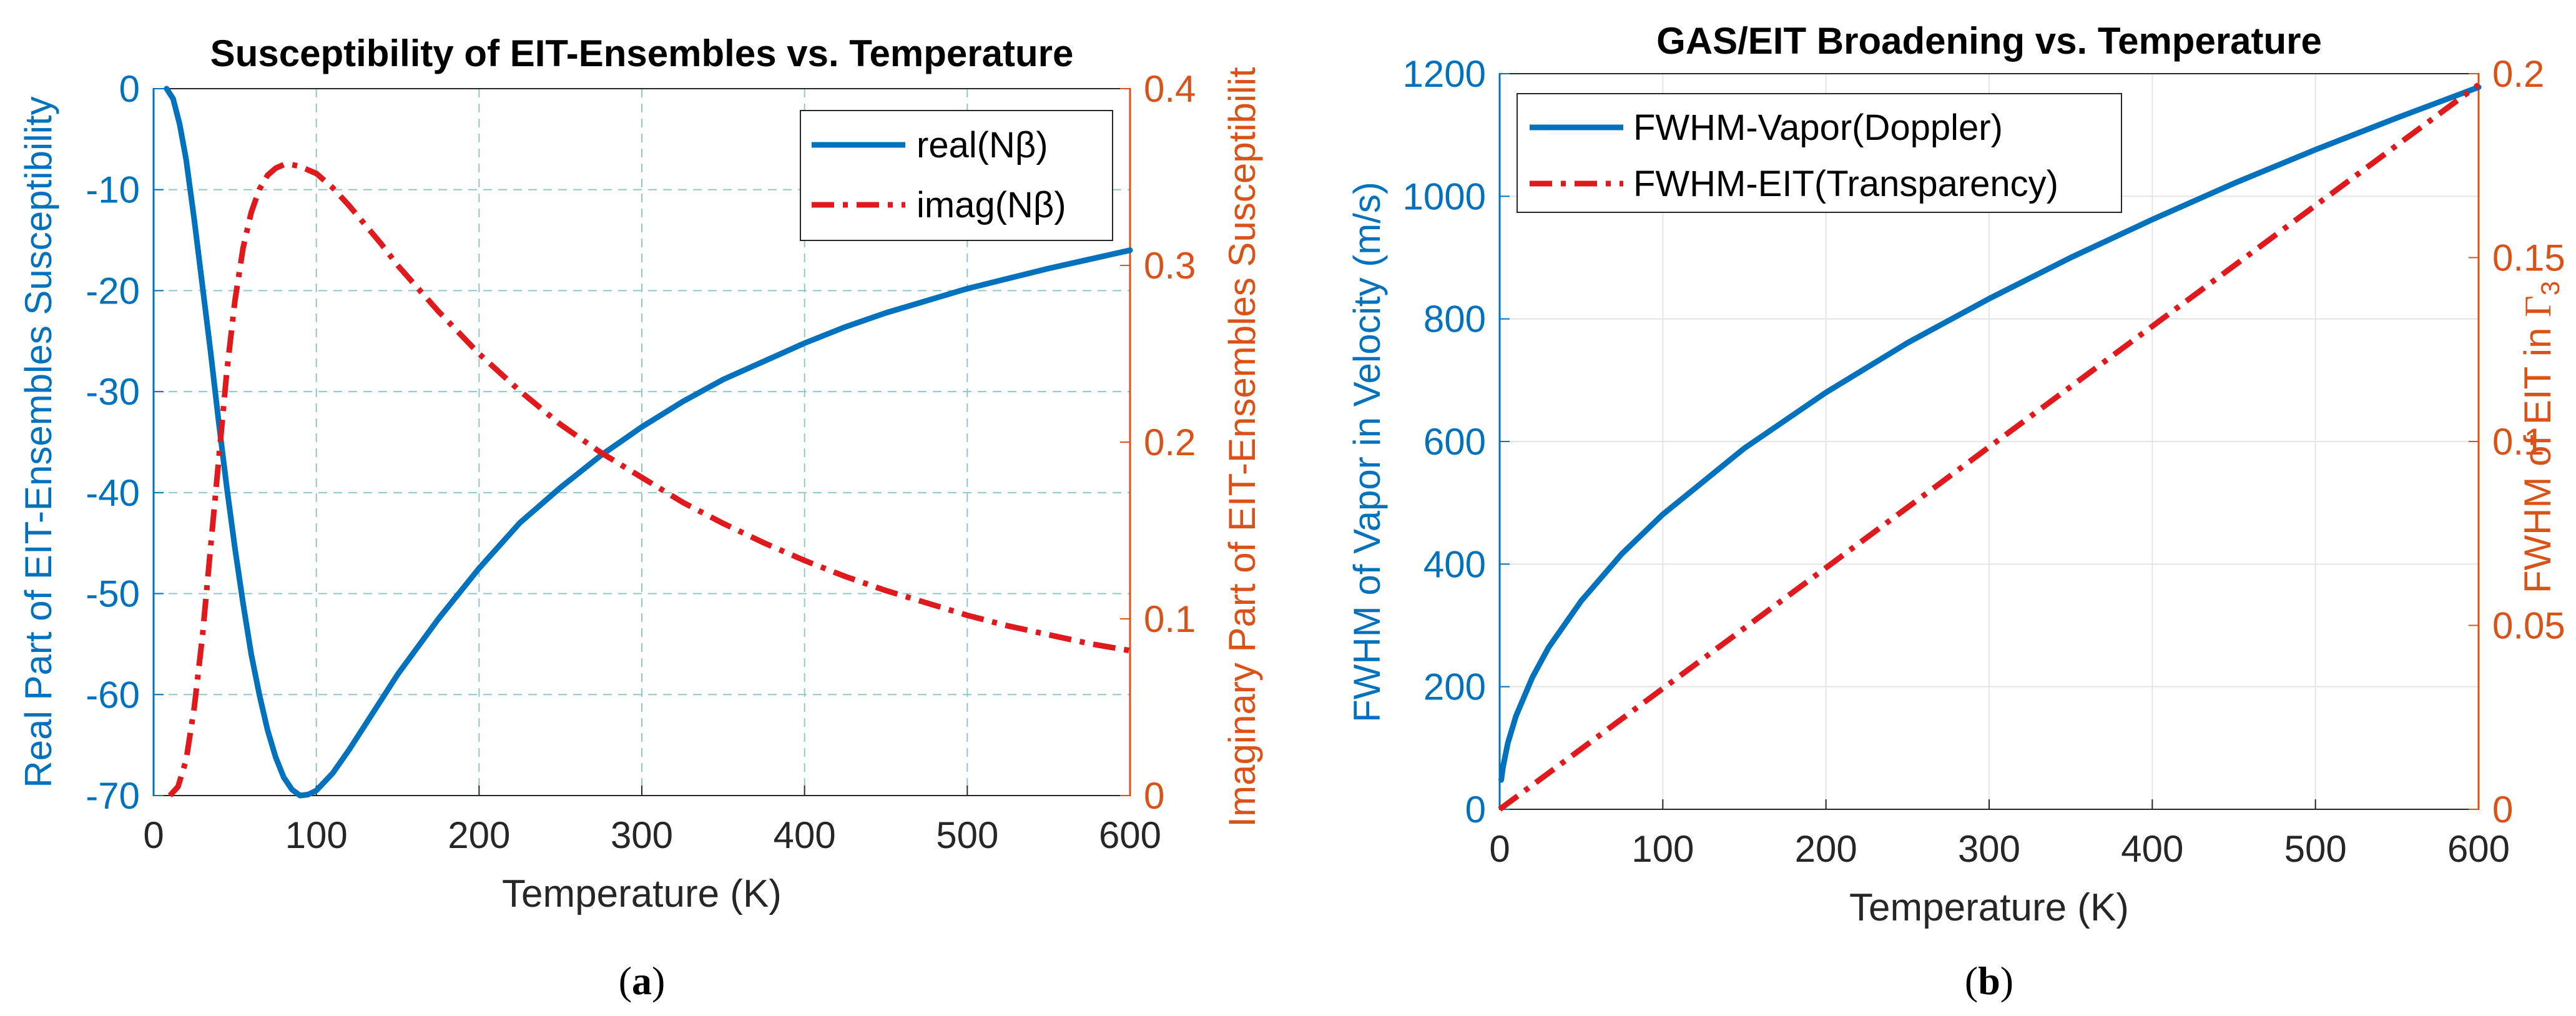 The width and height of the screenshot is (2576, 1016). What do you see at coordinates (2315, 849) in the screenshot?
I see `b-x-tick-label: 500` at bounding box center [2315, 849].